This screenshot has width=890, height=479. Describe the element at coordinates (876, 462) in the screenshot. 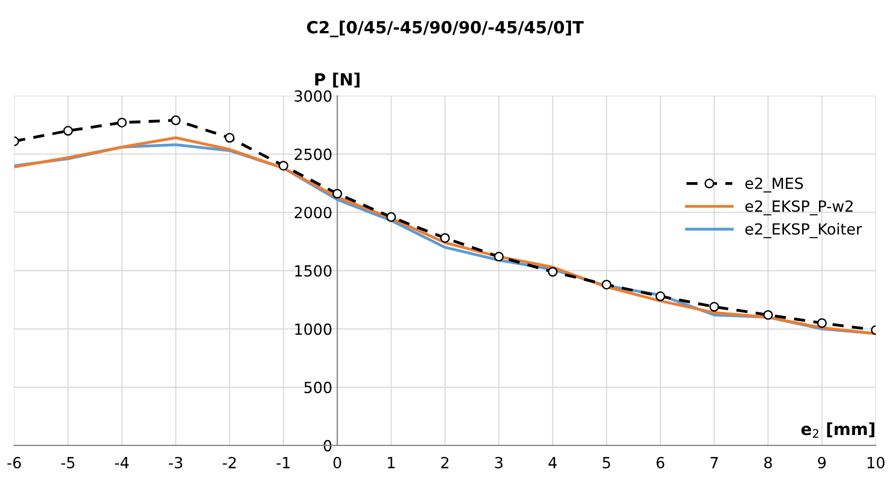

I see `x-tick-label: 10` at that location.